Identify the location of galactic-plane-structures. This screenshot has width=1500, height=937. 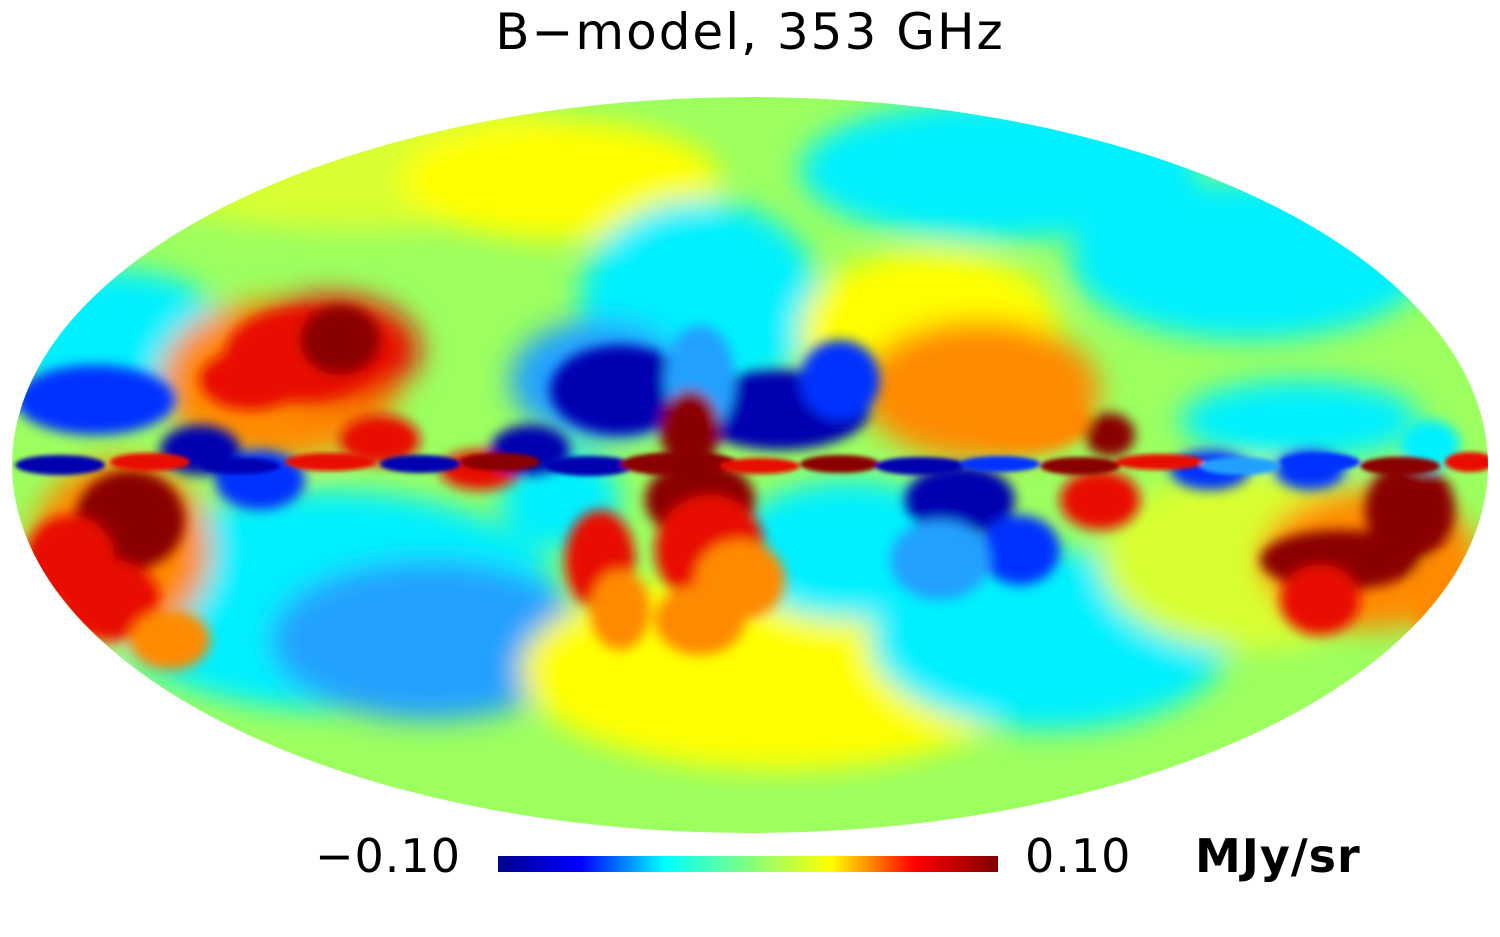
(751, 464).